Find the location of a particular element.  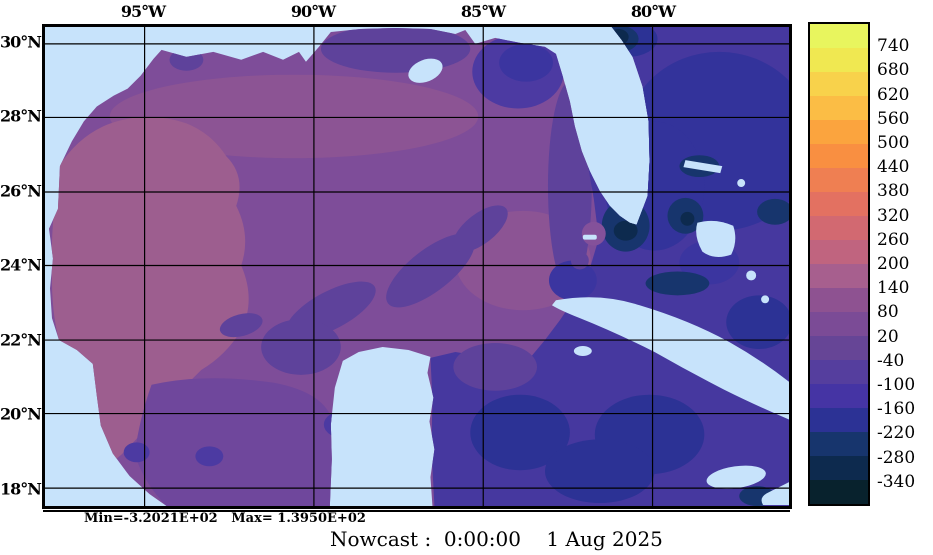

colorbar-tick-label: 740 is located at coordinates (893, 46).